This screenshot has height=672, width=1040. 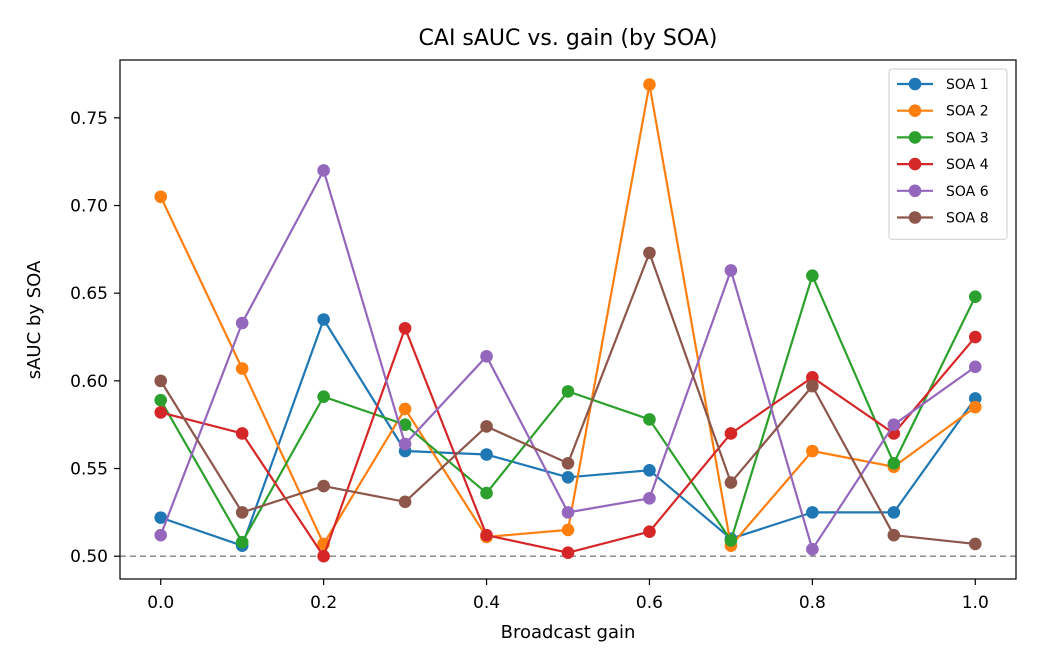 What do you see at coordinates (89, 294) in the screenshot?
I see `y-tick-label: 0.65` at bounding box center [89, 294].